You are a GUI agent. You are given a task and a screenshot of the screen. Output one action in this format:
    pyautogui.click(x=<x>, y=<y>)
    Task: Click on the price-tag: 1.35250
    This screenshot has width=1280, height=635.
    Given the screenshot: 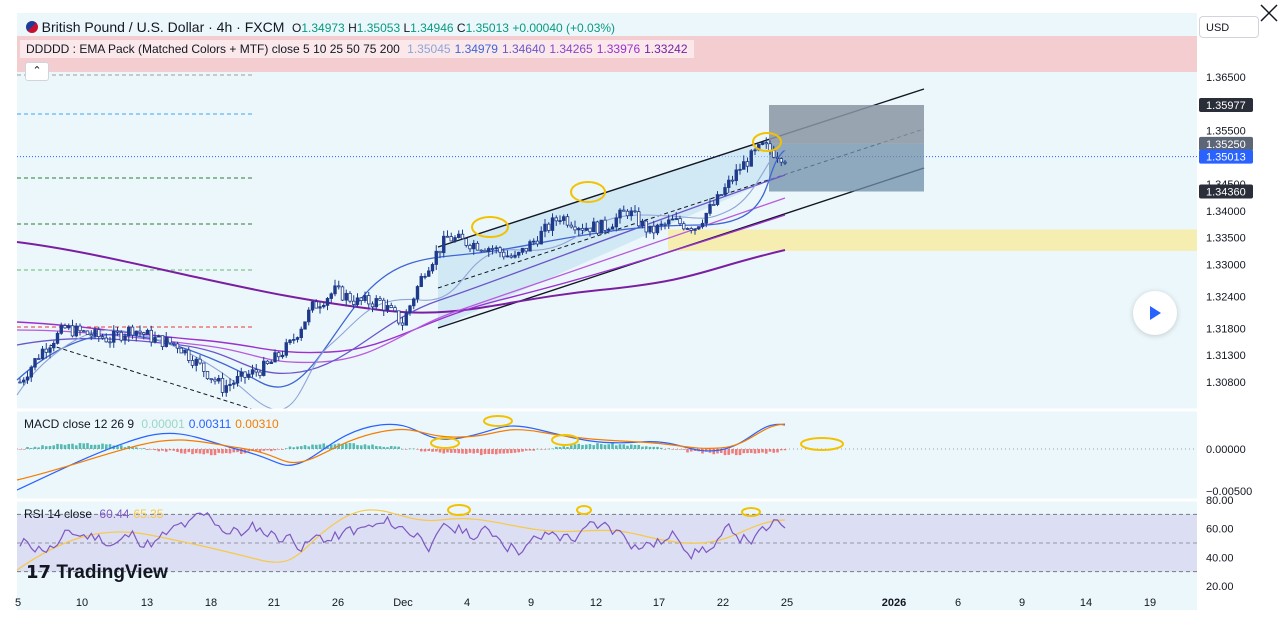 What is the action you would take?
    pyautogui.click(x=1226, y=143)
    